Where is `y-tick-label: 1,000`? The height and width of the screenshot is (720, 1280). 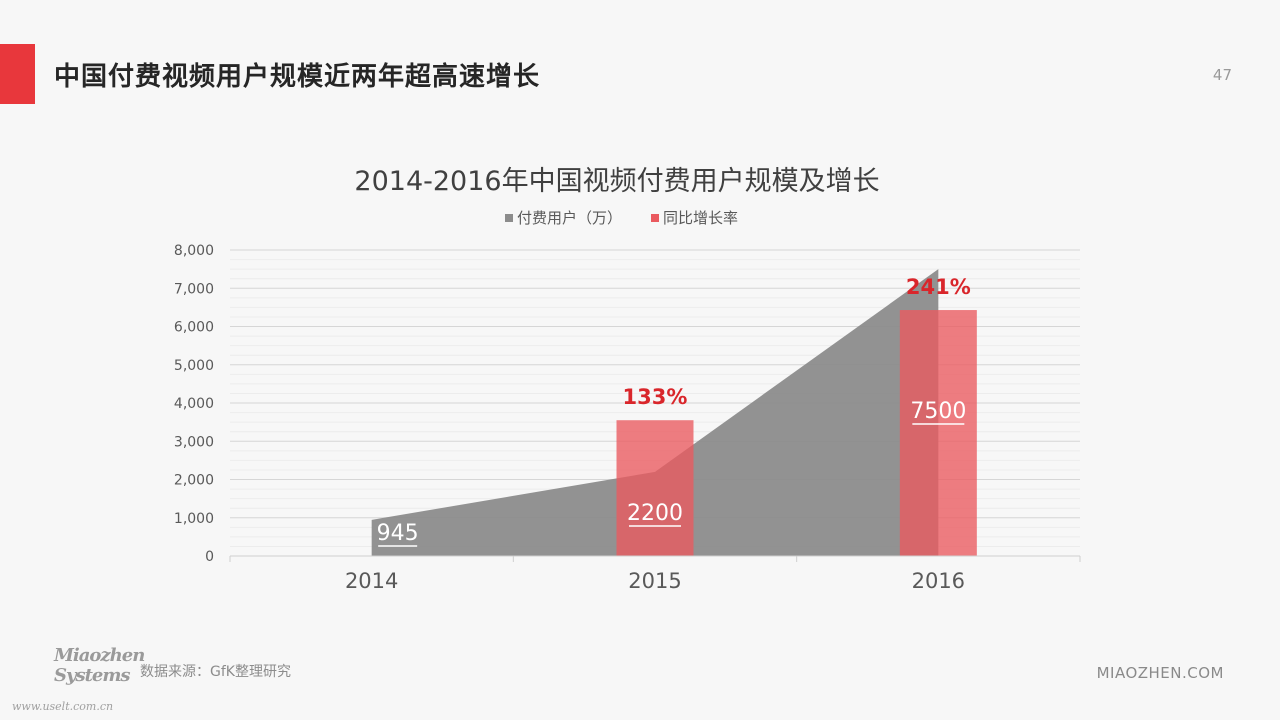 y-tick-label: 1,000 is located at coordinates (194, 519).